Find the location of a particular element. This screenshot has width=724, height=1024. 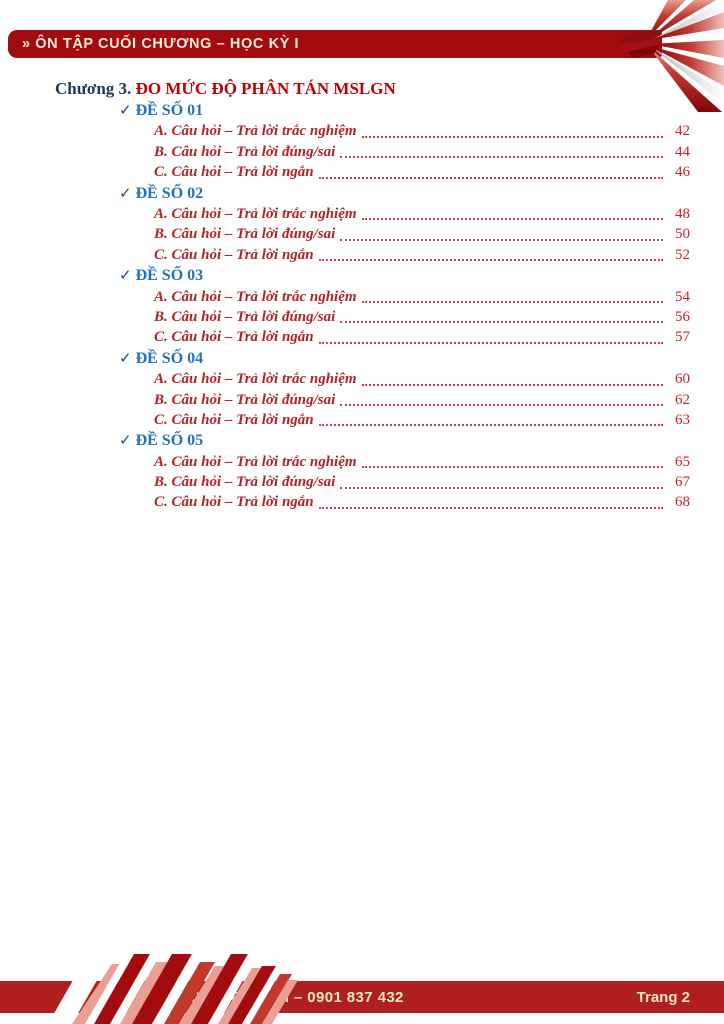

toc-item: C. Câu hỏi – Trả lời ngắn 57 is located at coordinates (362, 337).